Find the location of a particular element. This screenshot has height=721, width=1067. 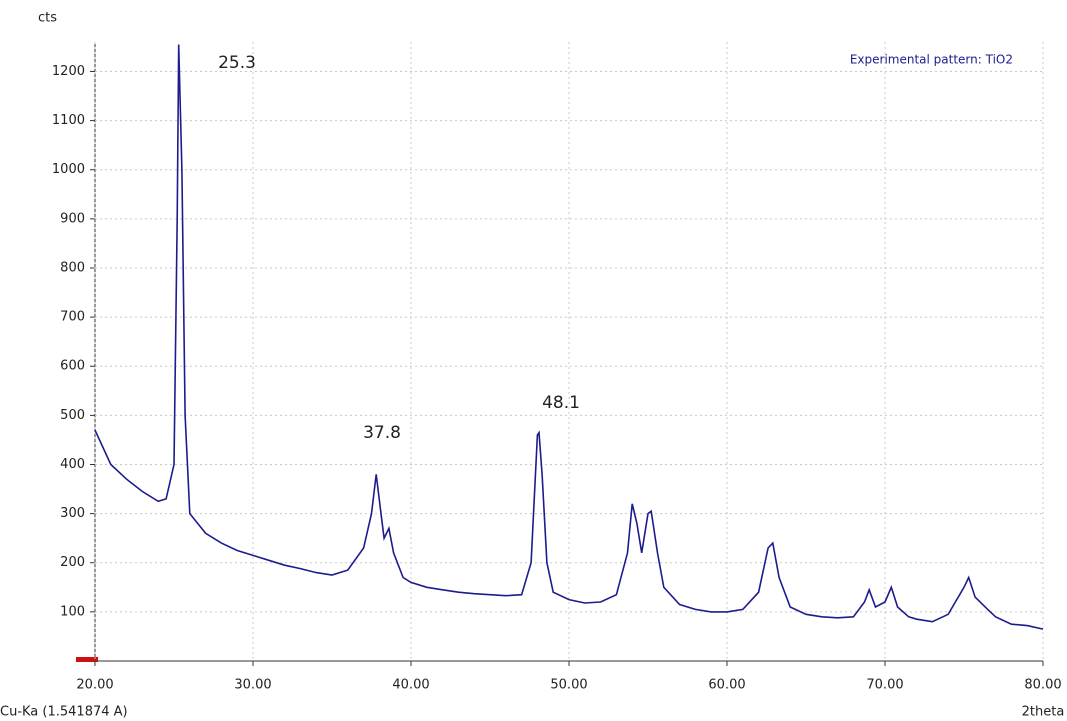

x-tick-label: 40.00 is located at coordinates (410, 685).